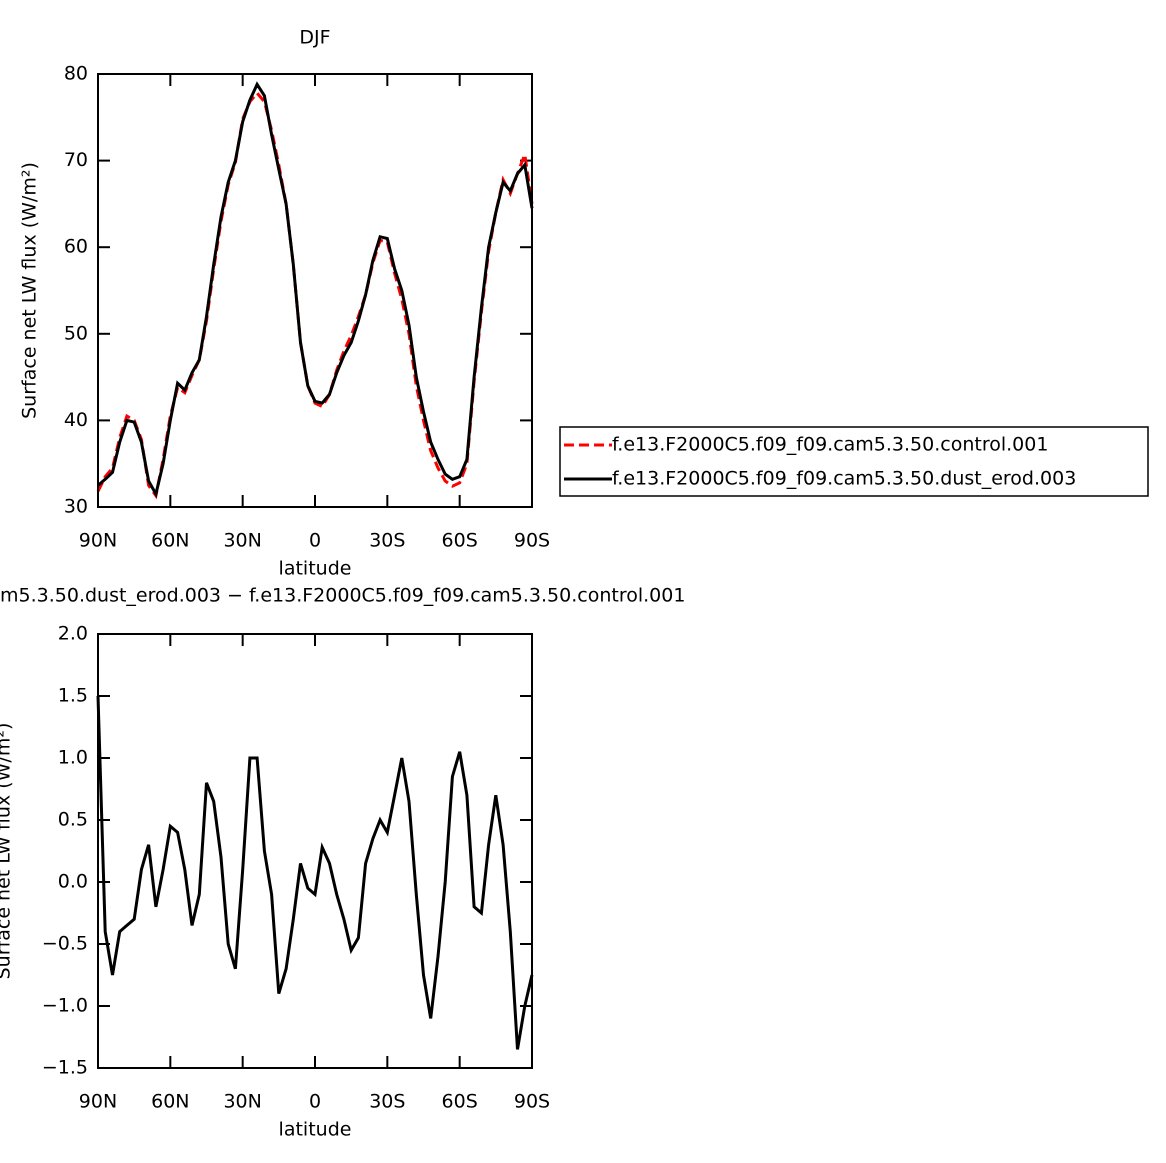 The image size is (1166, 1163). What do you see at coordinates (65, 944) in the screenshot?
I see `y-tick-label: −0.5` at bounding box center [65, 944].